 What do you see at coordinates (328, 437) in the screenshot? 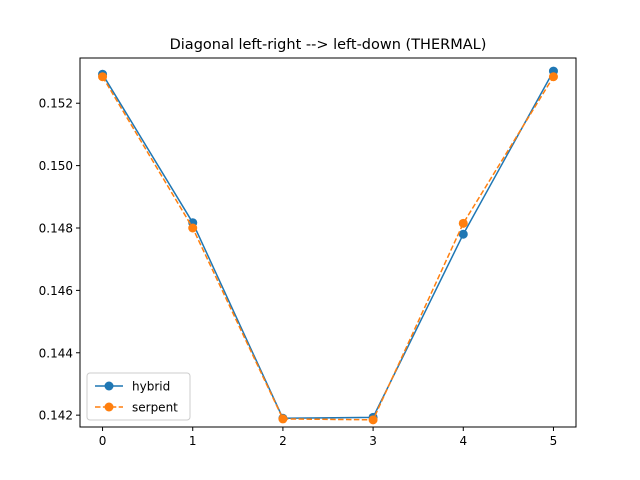
I see `x-axis: 0 1 2 3 4 5` at bounding box center [328, 437].